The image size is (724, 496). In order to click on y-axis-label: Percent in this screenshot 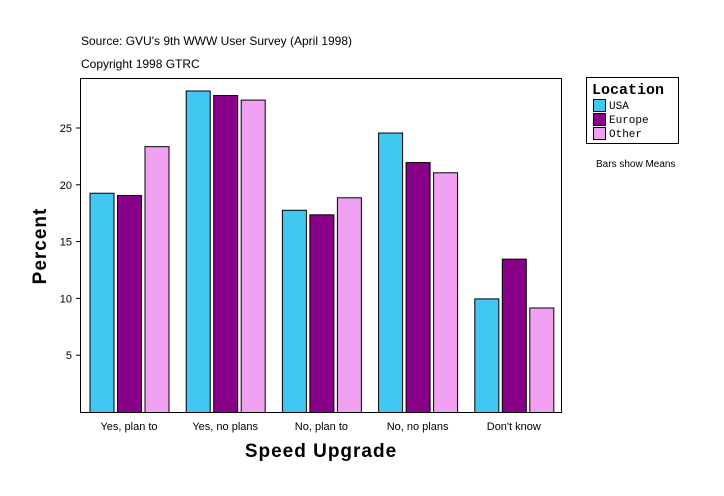, I will do `click(40, 246)`.